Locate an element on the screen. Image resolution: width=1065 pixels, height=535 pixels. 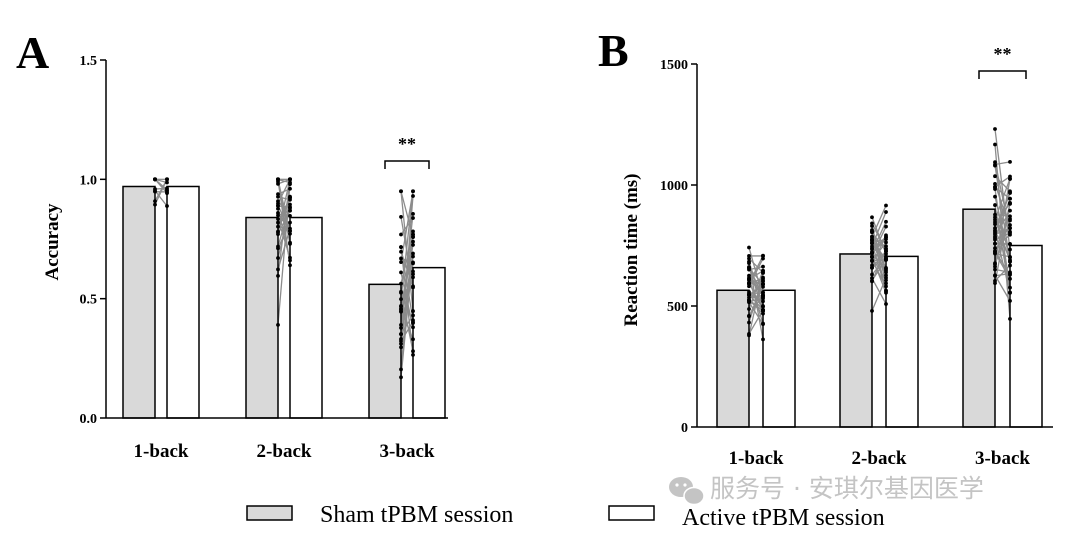
panel-a-letter: A is located at coordinates (32, 52).